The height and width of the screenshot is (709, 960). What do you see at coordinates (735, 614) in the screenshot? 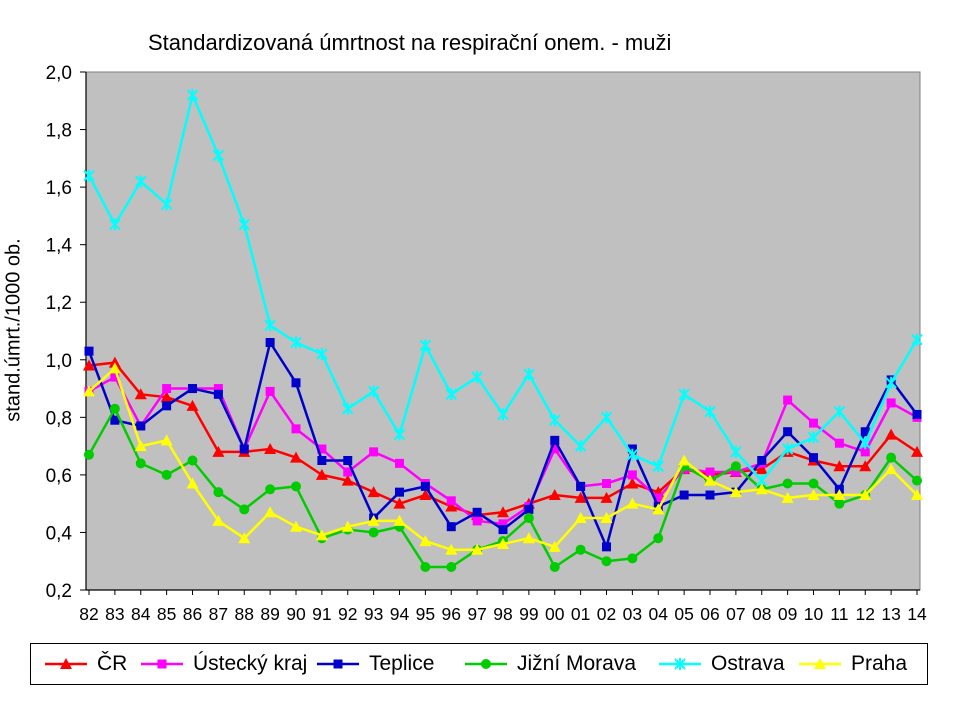
I see `x-tick-label: 07` at bounding box center [735, 614].